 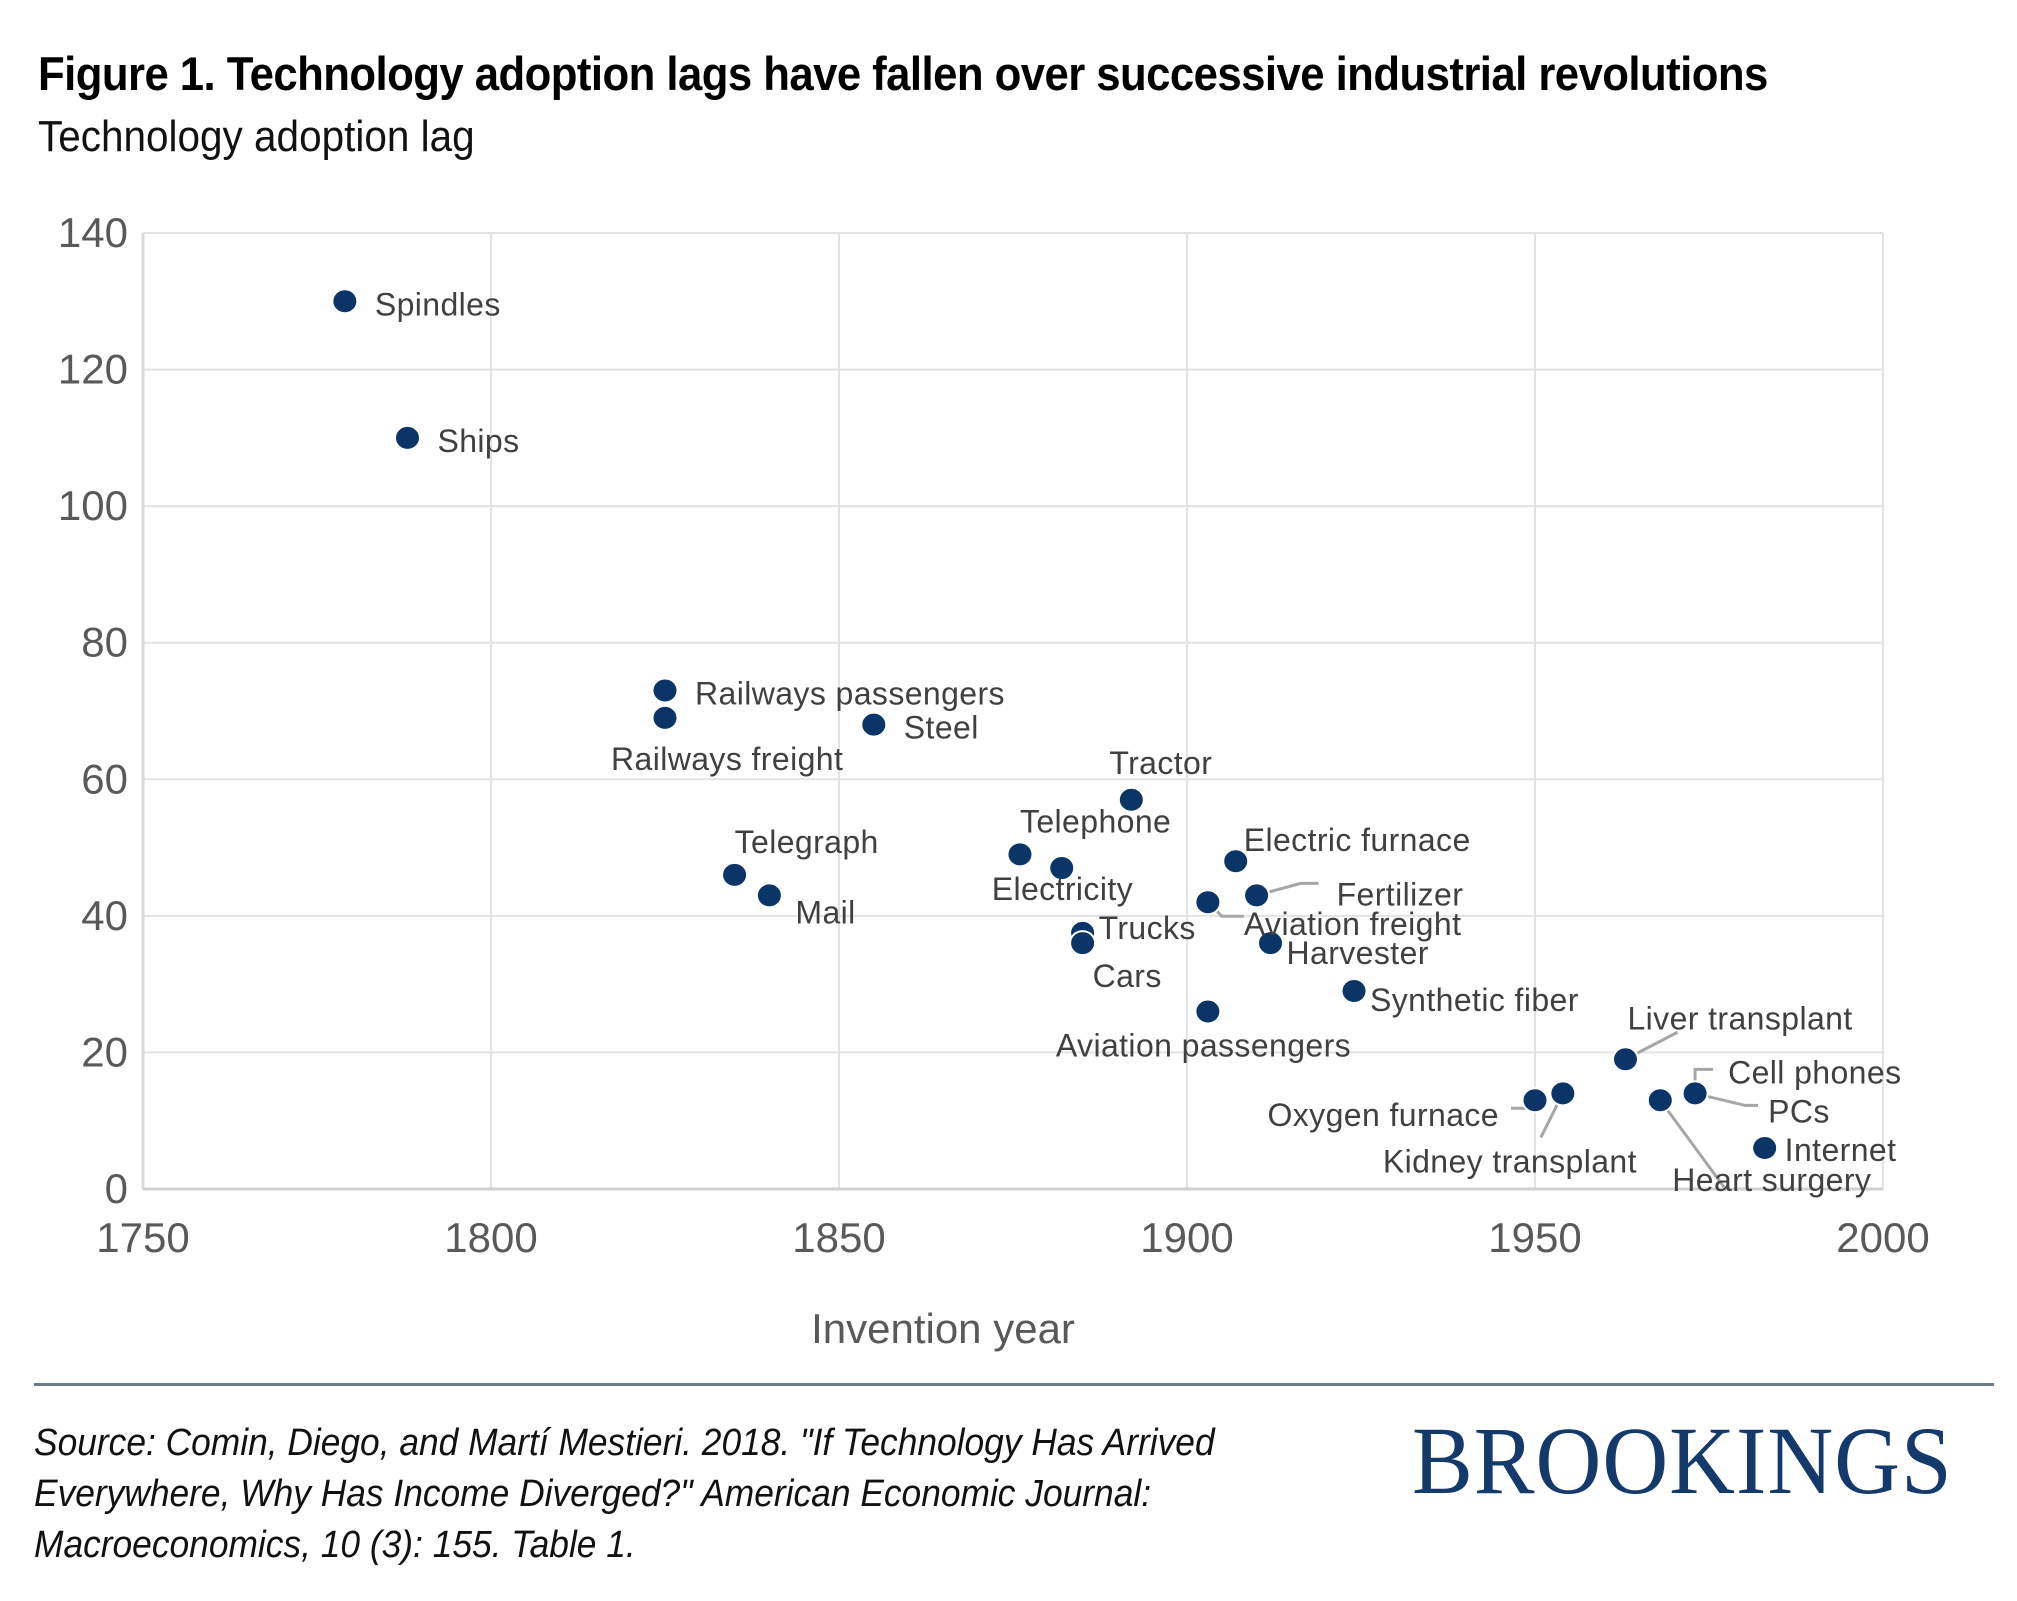 What do you see at coordinates (1127, 976) in the screenshot?
I see `data-label: Cars` at bounding box center [1127, 976].